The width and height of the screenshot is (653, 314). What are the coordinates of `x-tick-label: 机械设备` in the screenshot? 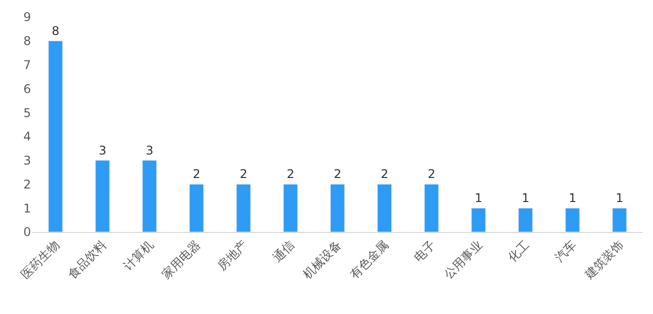 It's located at (322, 260).